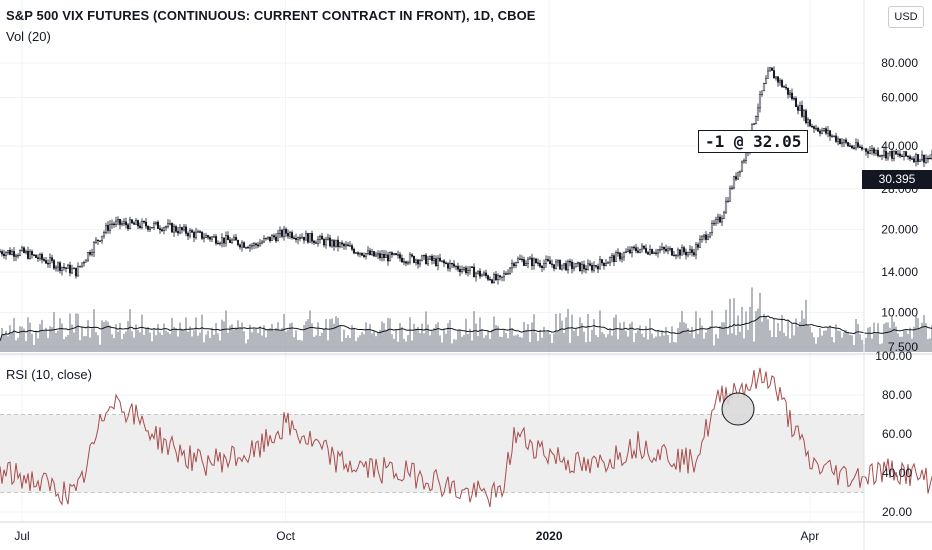 Image resolution: width=932 pixels, height=550 pixels. Describe the element at coordinates (897, 473) in the screenshot. I see `rsi-tick-label: 40.00` at that location.